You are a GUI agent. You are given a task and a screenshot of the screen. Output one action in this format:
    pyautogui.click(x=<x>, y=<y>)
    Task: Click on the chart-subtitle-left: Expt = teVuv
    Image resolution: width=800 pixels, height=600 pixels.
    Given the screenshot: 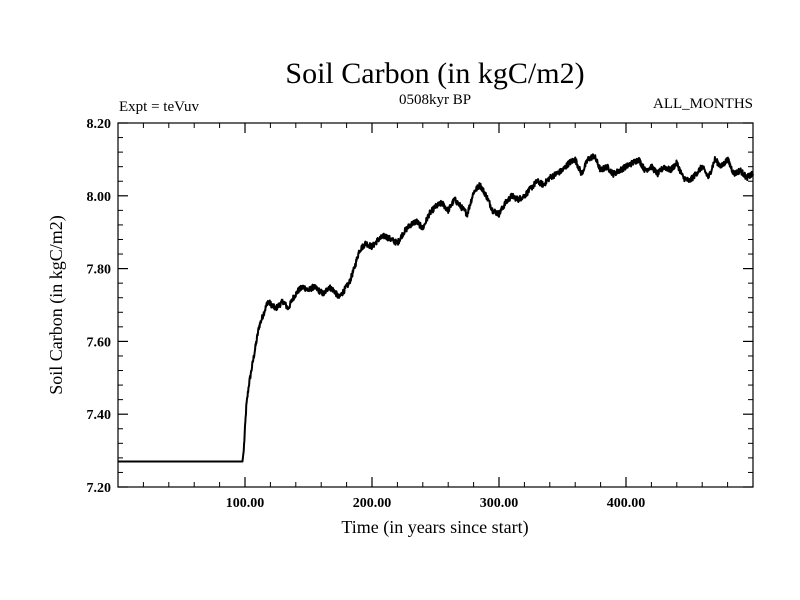 What is the action you would take?
    pyautogui.click(x=159, y=107)
    